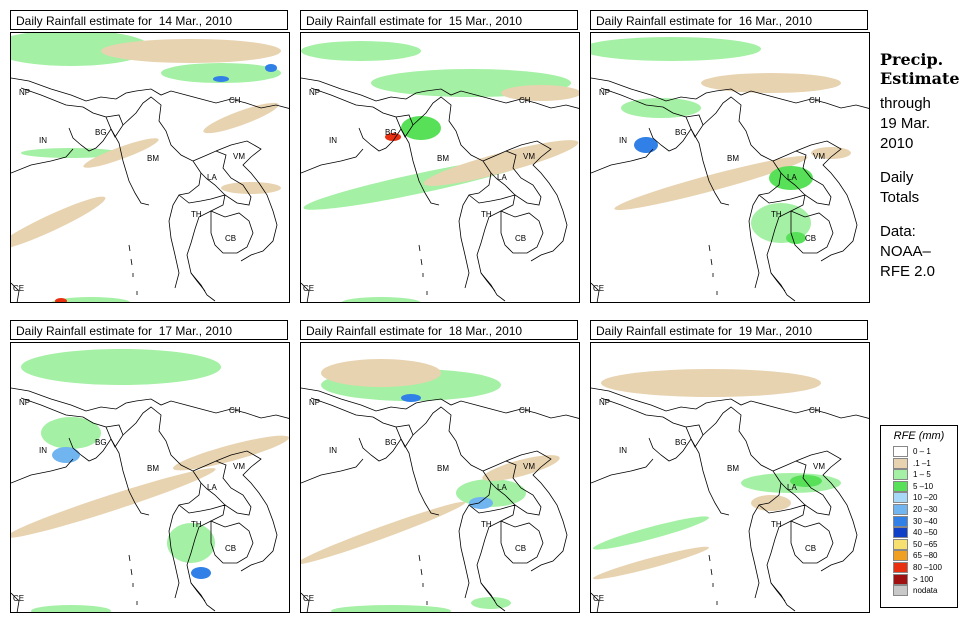 Image resolution: width=967 pixels, height=639 pixels. I want to click on legend-title: RFE (mm), so click(919, 436).